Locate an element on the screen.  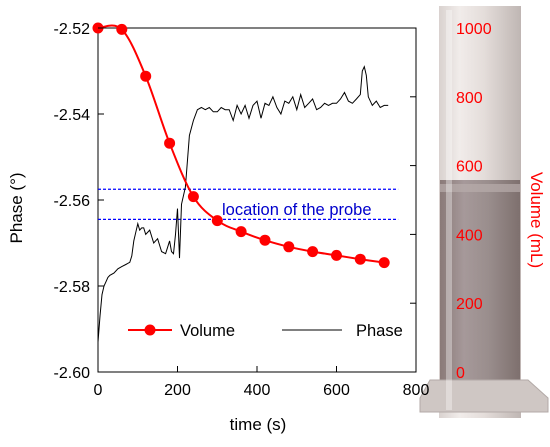
y-axis-title-left: Phase (°) is located at coordinates (16, 207).